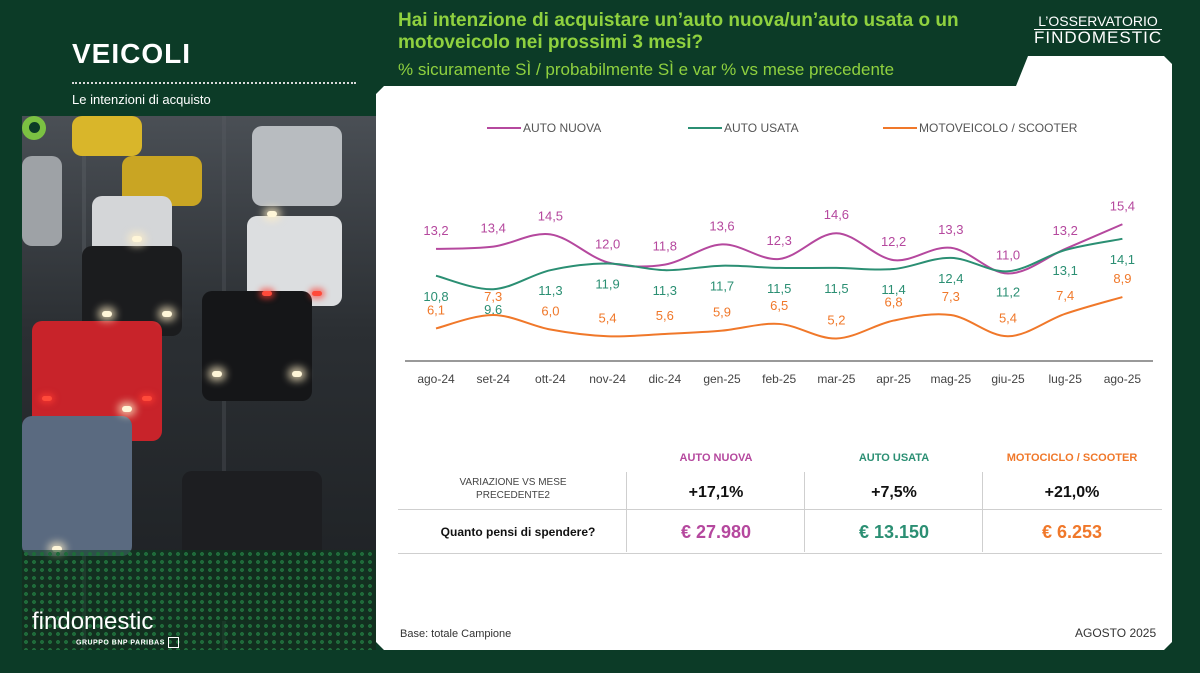  I want to click on row2-auto-nuova: € 27.980, so click(716, 532).